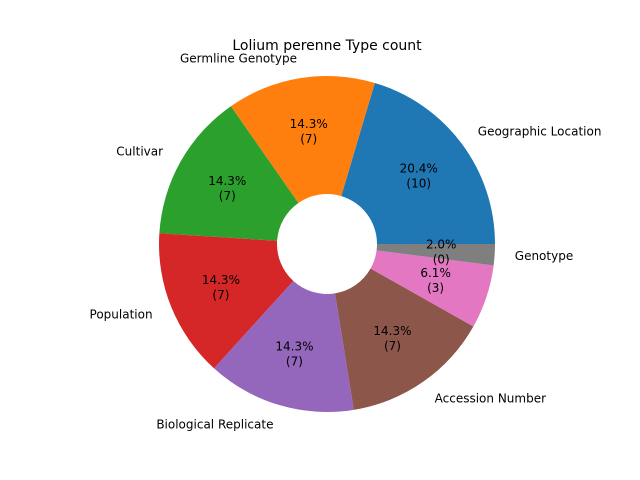 This screenshot has height=480, width=640. What do you see at coordinates (435, 273) in the screenshot?
I see `slice-percent-label: 6.1%` at bounding box center [435, 273].